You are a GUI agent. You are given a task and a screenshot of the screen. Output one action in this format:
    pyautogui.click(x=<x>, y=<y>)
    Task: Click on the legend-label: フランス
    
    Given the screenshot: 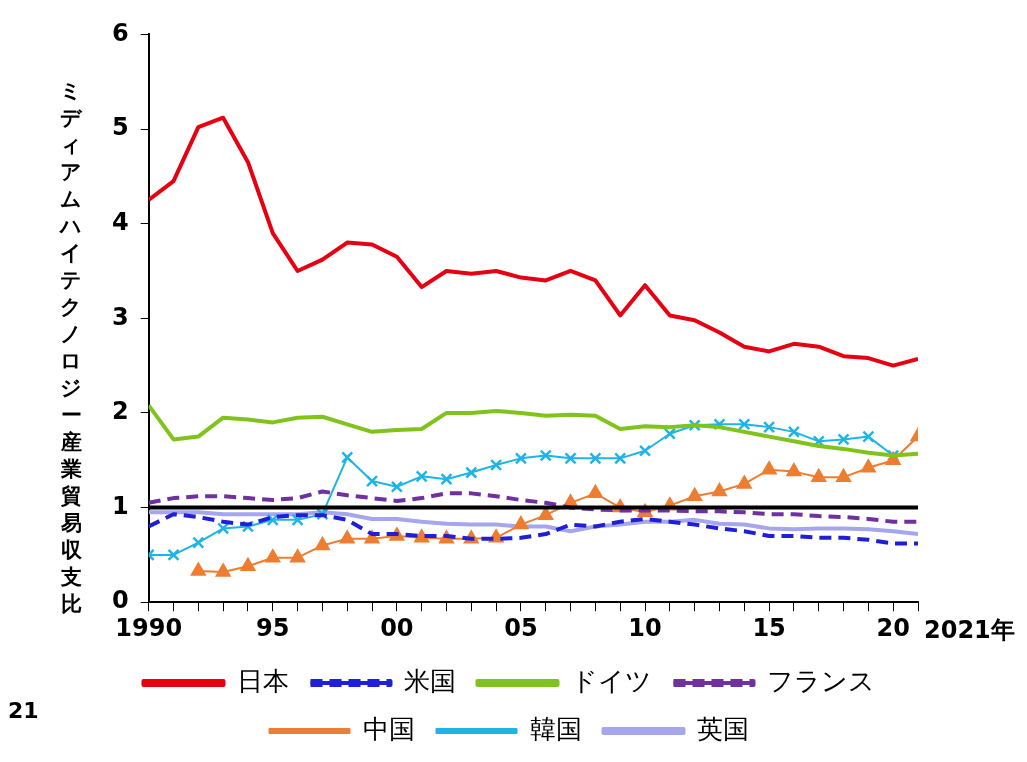 What is the action you would take?
    pyautogui.click(x=820, y=680)
    